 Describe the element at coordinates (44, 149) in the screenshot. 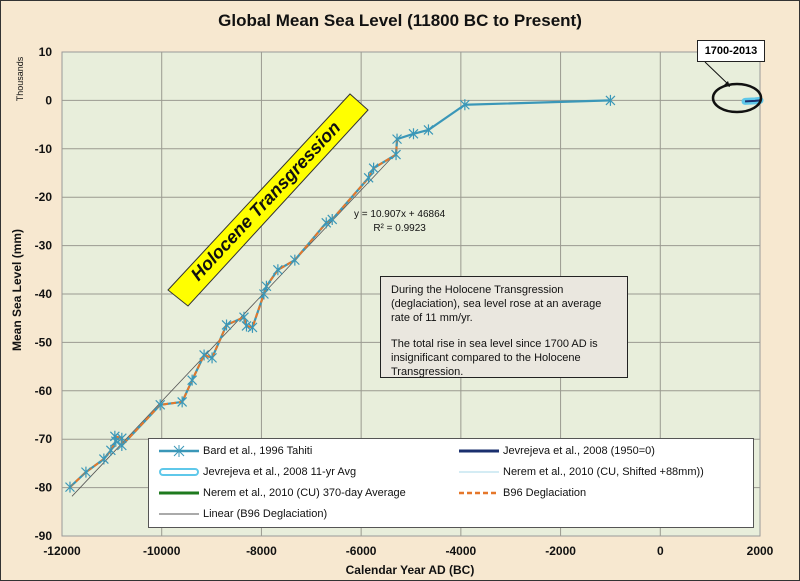

I see `y-tick-label: -10` at that location.